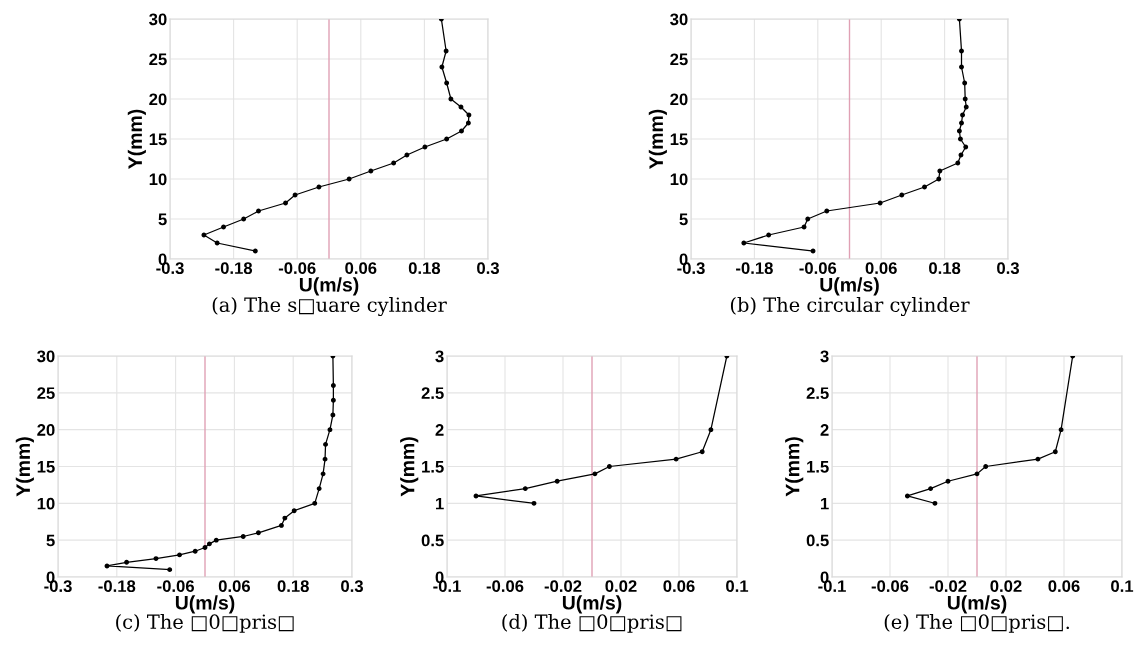 The width and height of the screenshot is (1137, 648). I want to click on y-tick-label: 20, so click(158, 99).